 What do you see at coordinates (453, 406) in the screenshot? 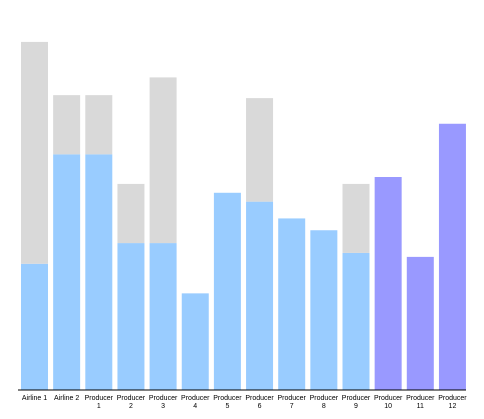
I see `x-tick-label: 12` at bounding box center [453, 406].